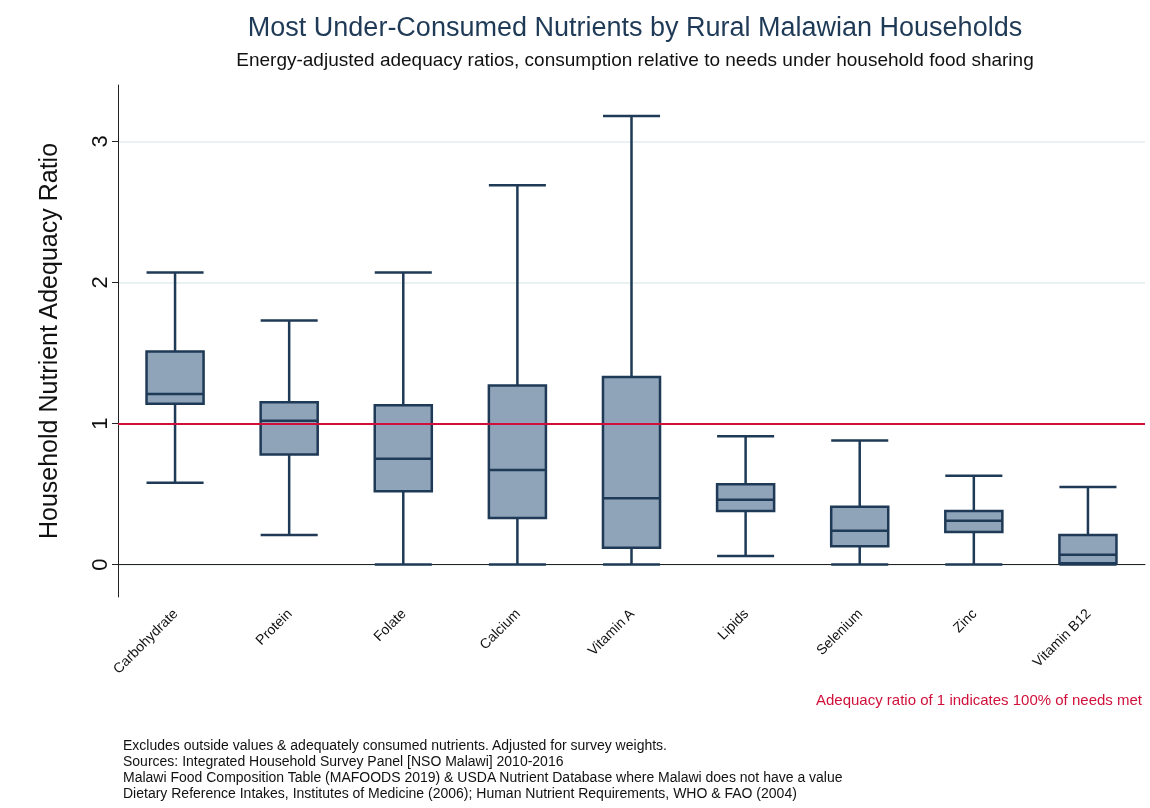  I want to click on text: Excludes outside values & adequately consumed nutrients. Adjusted for survey weights., so click(395, 745).